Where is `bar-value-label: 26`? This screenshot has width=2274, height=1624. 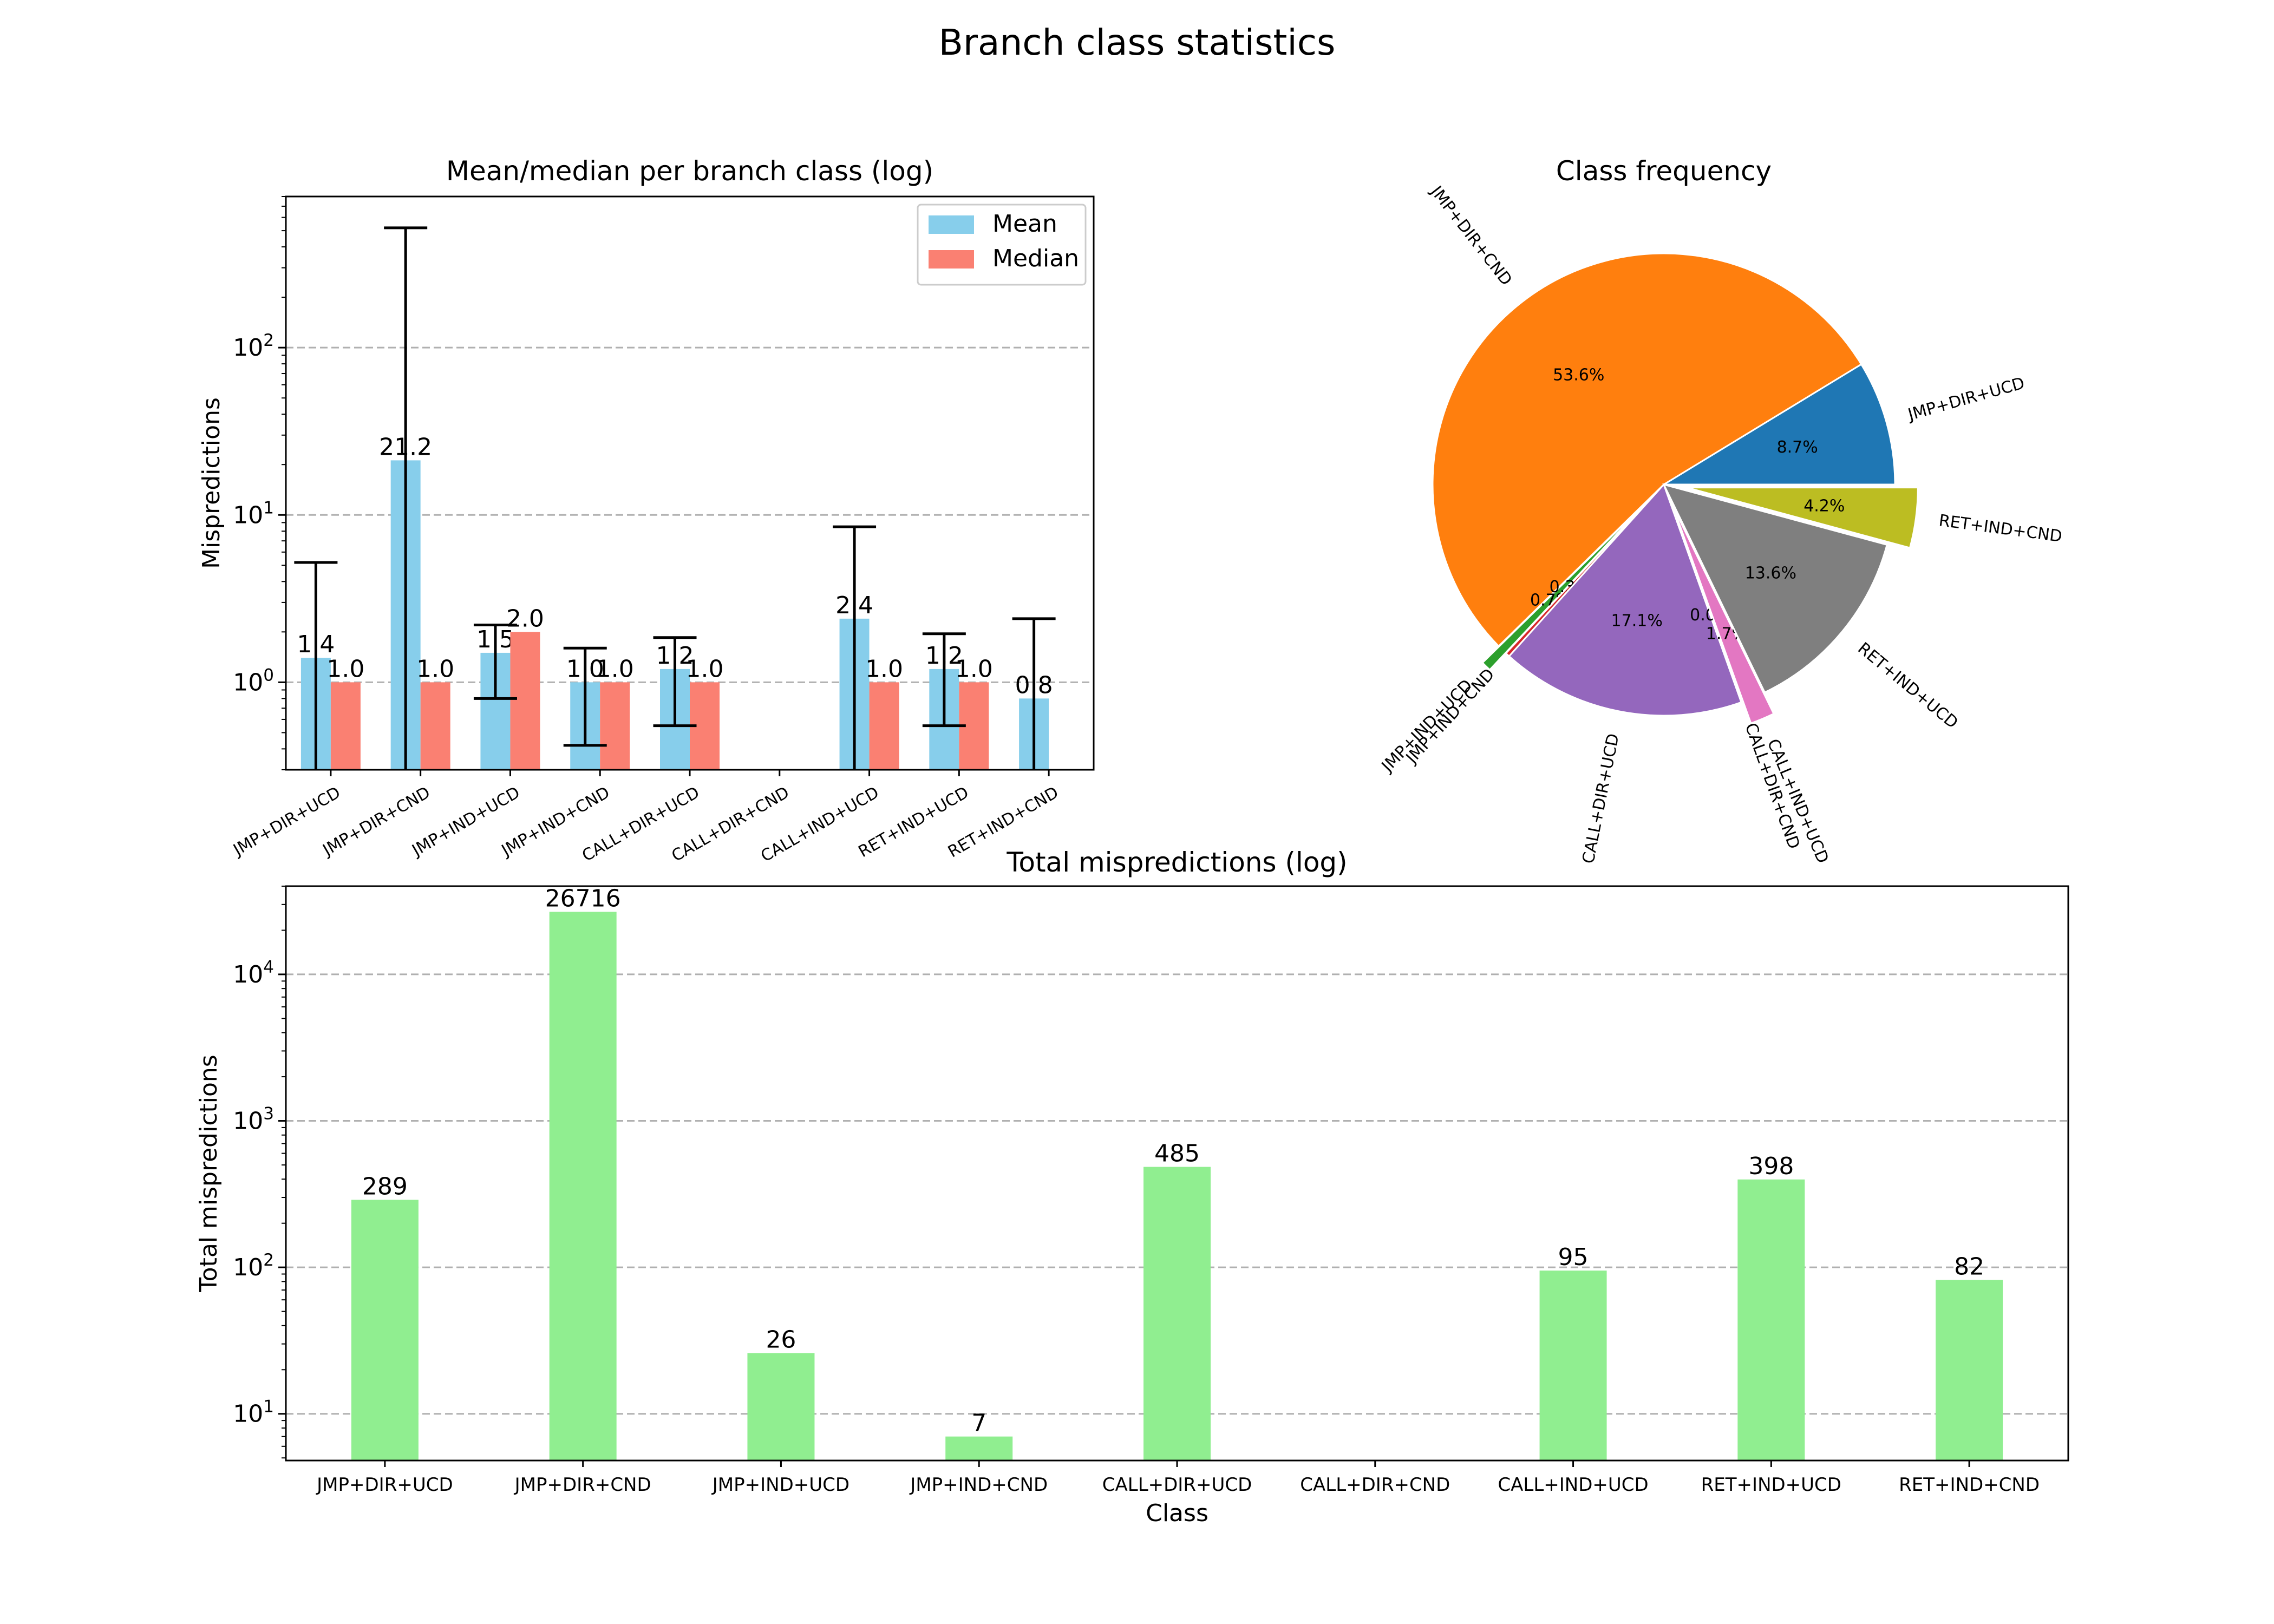 bar-value-label: 26 is located at coordinates (781, 1339).